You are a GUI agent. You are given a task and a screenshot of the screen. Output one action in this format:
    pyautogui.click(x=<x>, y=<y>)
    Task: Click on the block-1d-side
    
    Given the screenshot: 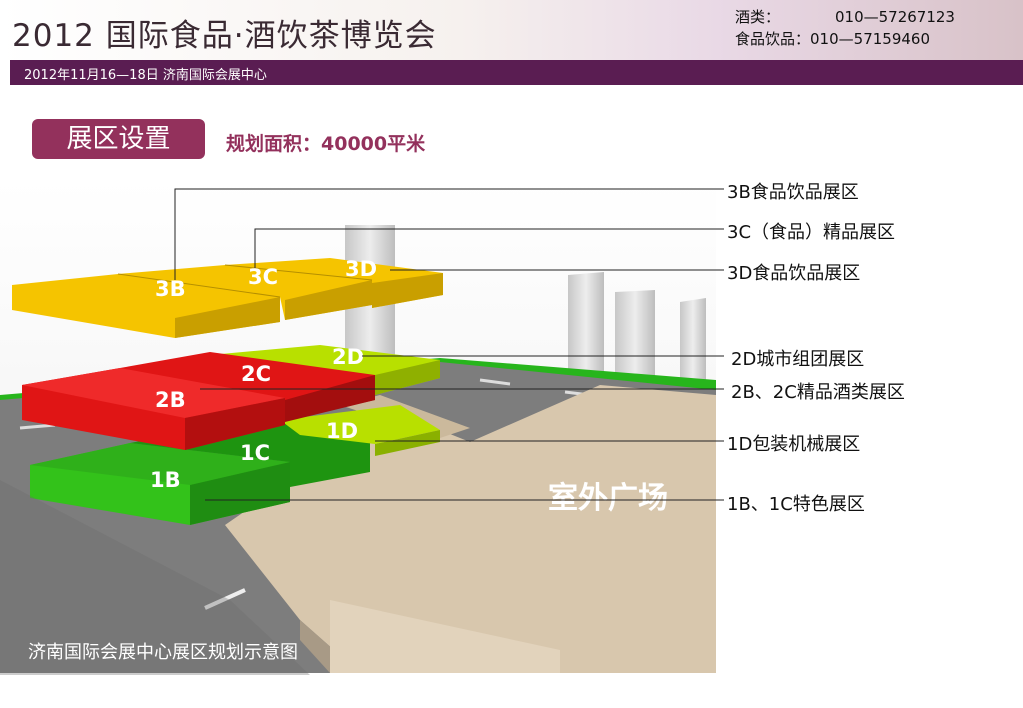 What is the action you would take?
    pyautogui.click(x=407, y=443)
    